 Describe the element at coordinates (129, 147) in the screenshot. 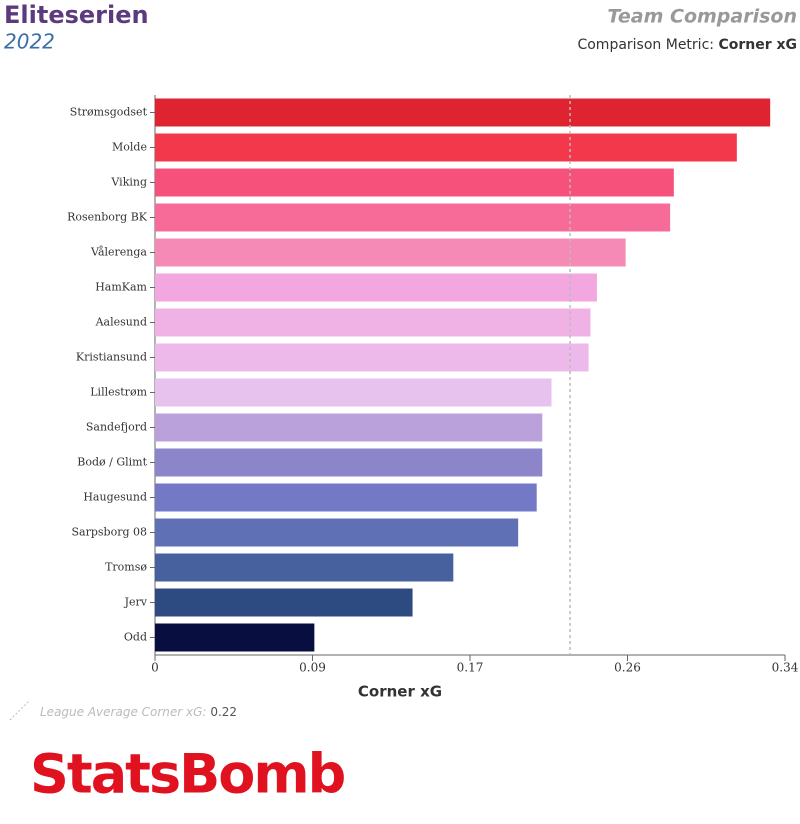

I see `y-tick-label: Molde` at that location.